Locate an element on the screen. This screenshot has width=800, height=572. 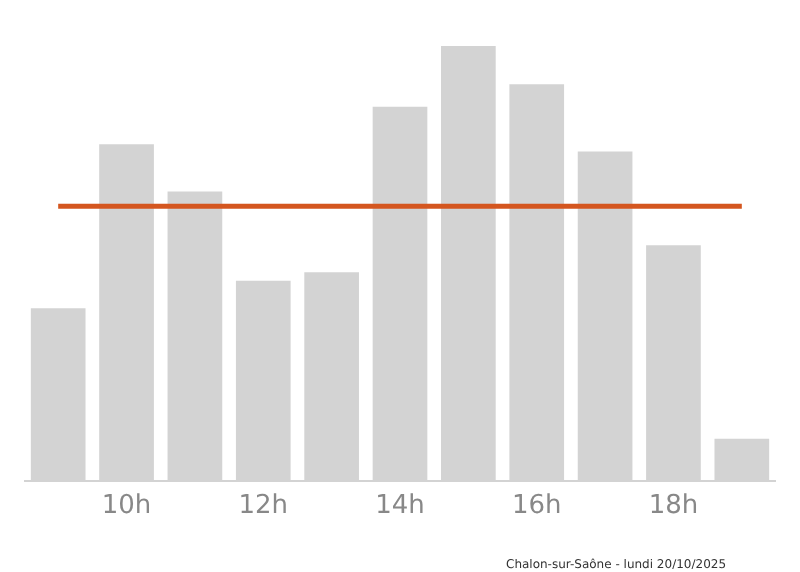
x-tick-label: 16h is located at coordinates (536, 506).